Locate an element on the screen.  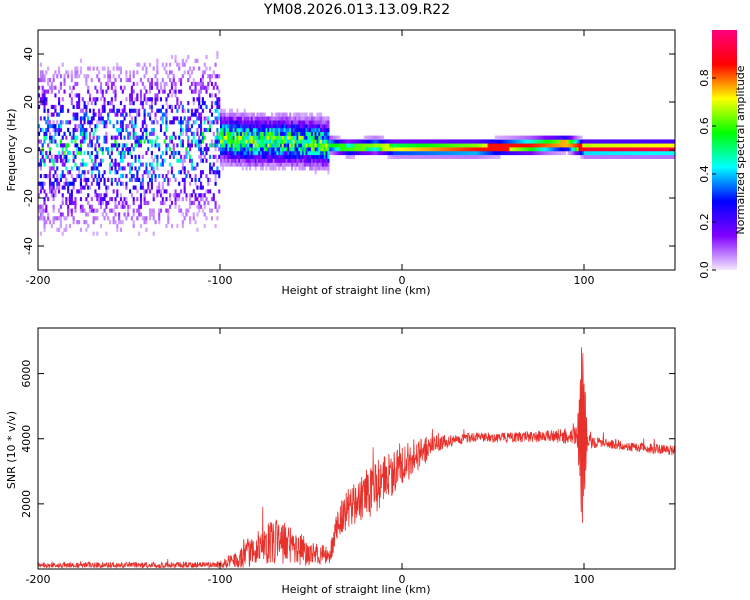
spectrogram-x-label: Height of straight line (km) is located at coordinates (355, 290).